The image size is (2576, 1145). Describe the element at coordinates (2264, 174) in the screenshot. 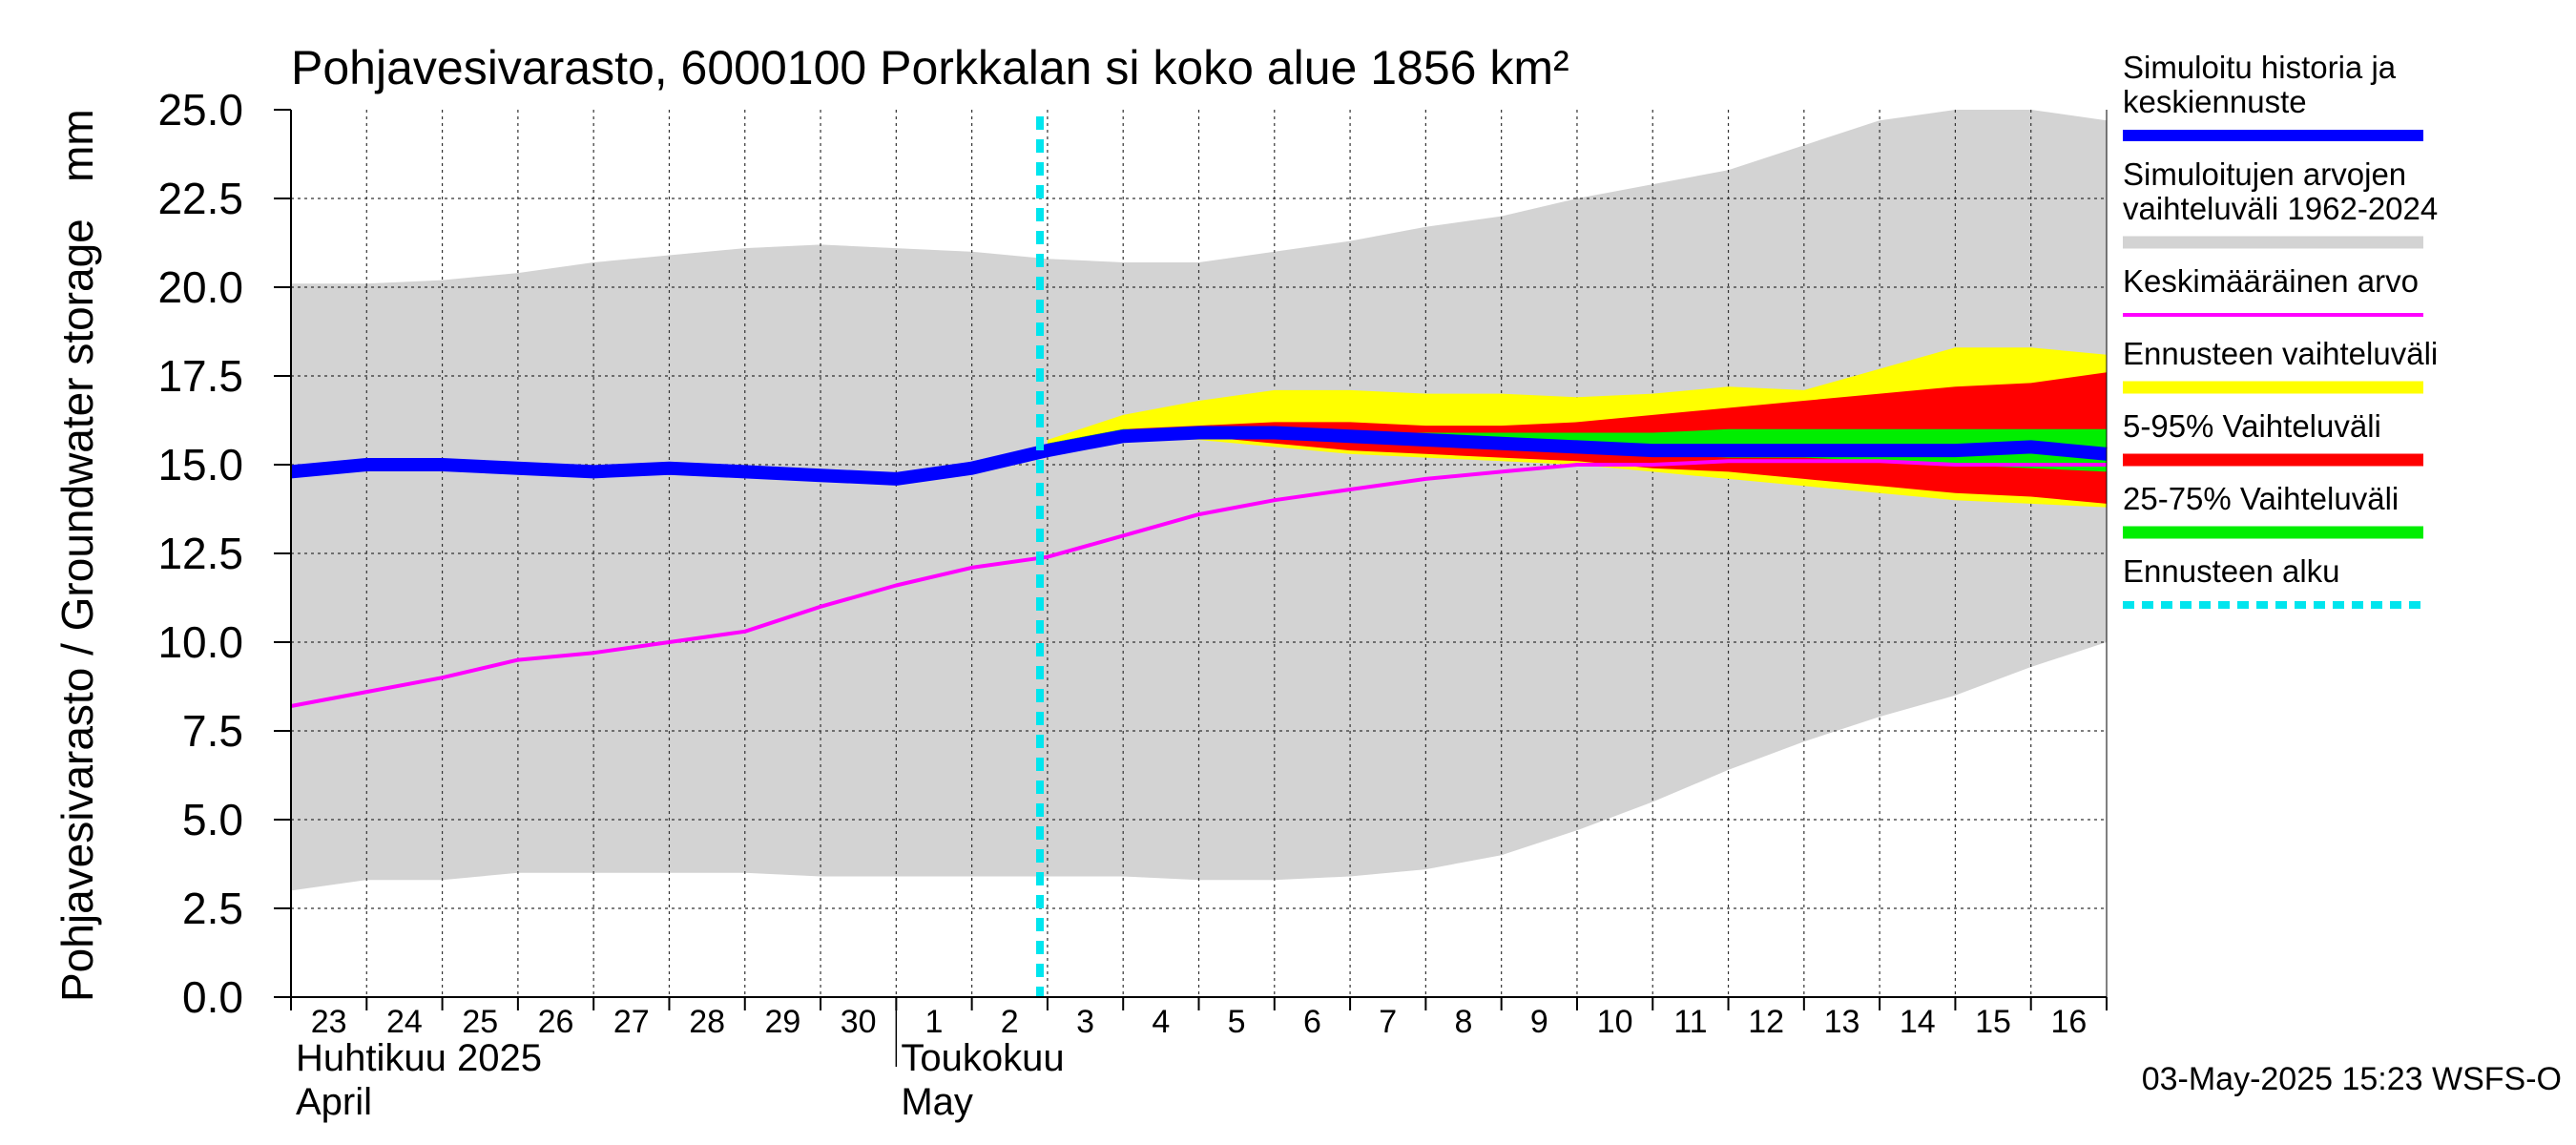

I see `legend-label: Simuloitujen arvojen` at that location.